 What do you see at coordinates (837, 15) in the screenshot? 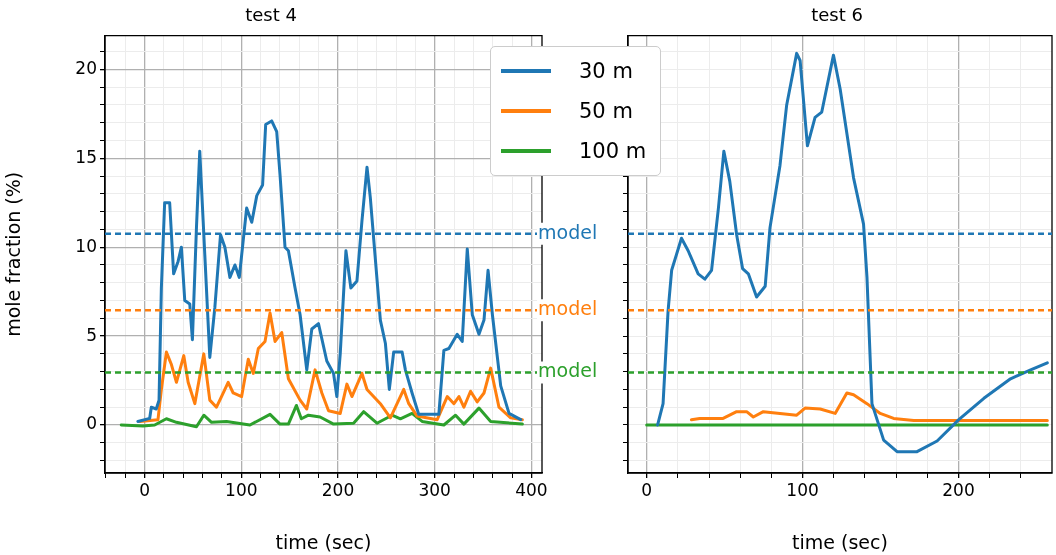
I see `chart-title: test 6` at bounding box center [837, 15].